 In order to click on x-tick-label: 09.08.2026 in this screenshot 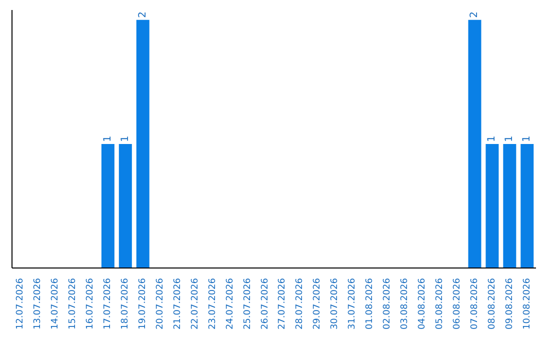, I will do `click(509, 304)`.